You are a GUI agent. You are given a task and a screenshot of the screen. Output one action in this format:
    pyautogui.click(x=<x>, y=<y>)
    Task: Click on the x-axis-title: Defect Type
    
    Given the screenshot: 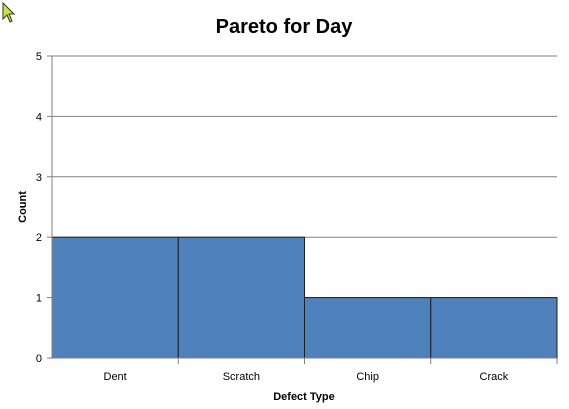 What is the action you would take?
    pyautogui.click(x=304, y=397)
    